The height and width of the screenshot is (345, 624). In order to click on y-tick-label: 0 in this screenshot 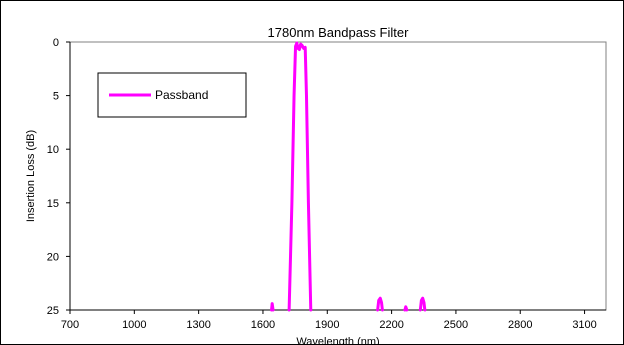, I will do `click(56, 43)`.